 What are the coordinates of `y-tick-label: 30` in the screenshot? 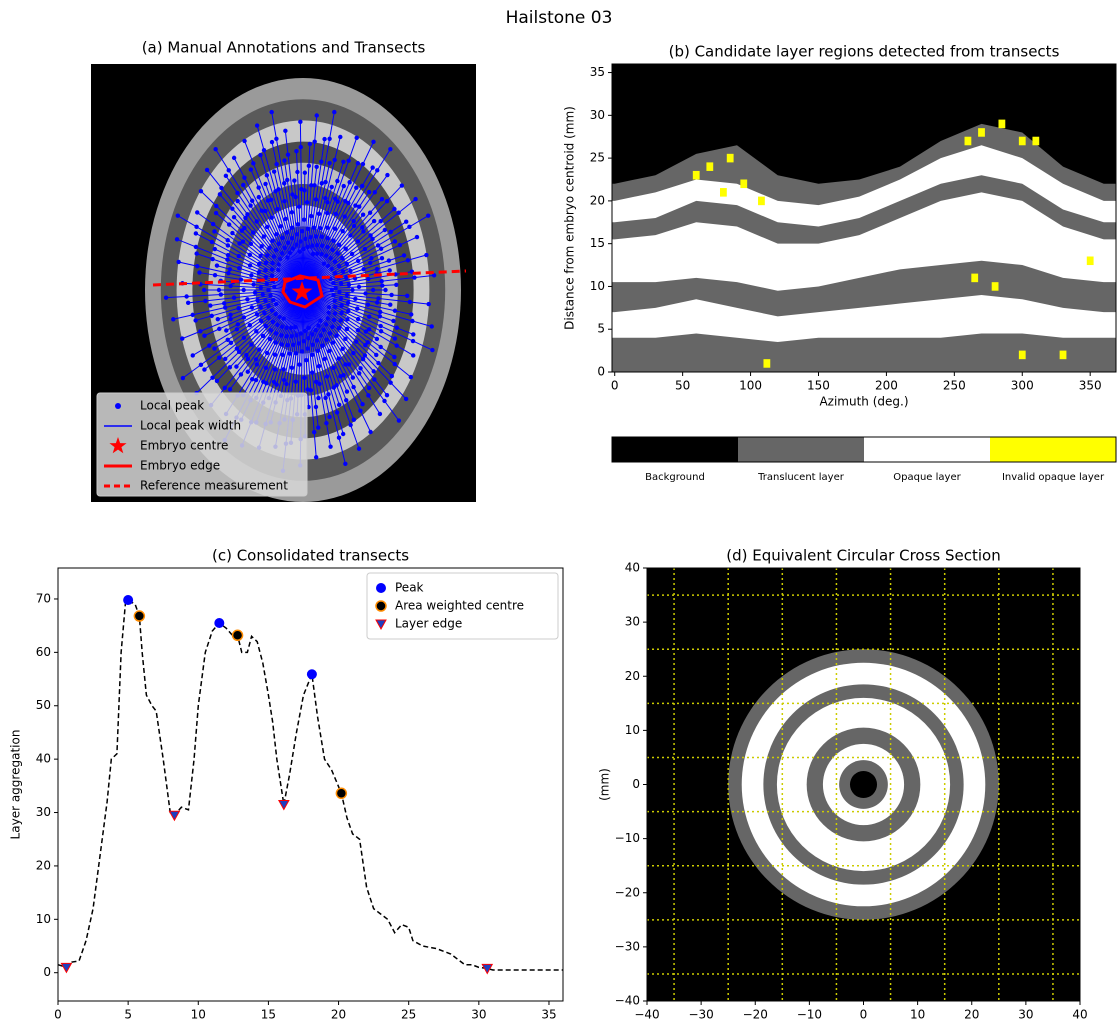 It's located at (597, 115).